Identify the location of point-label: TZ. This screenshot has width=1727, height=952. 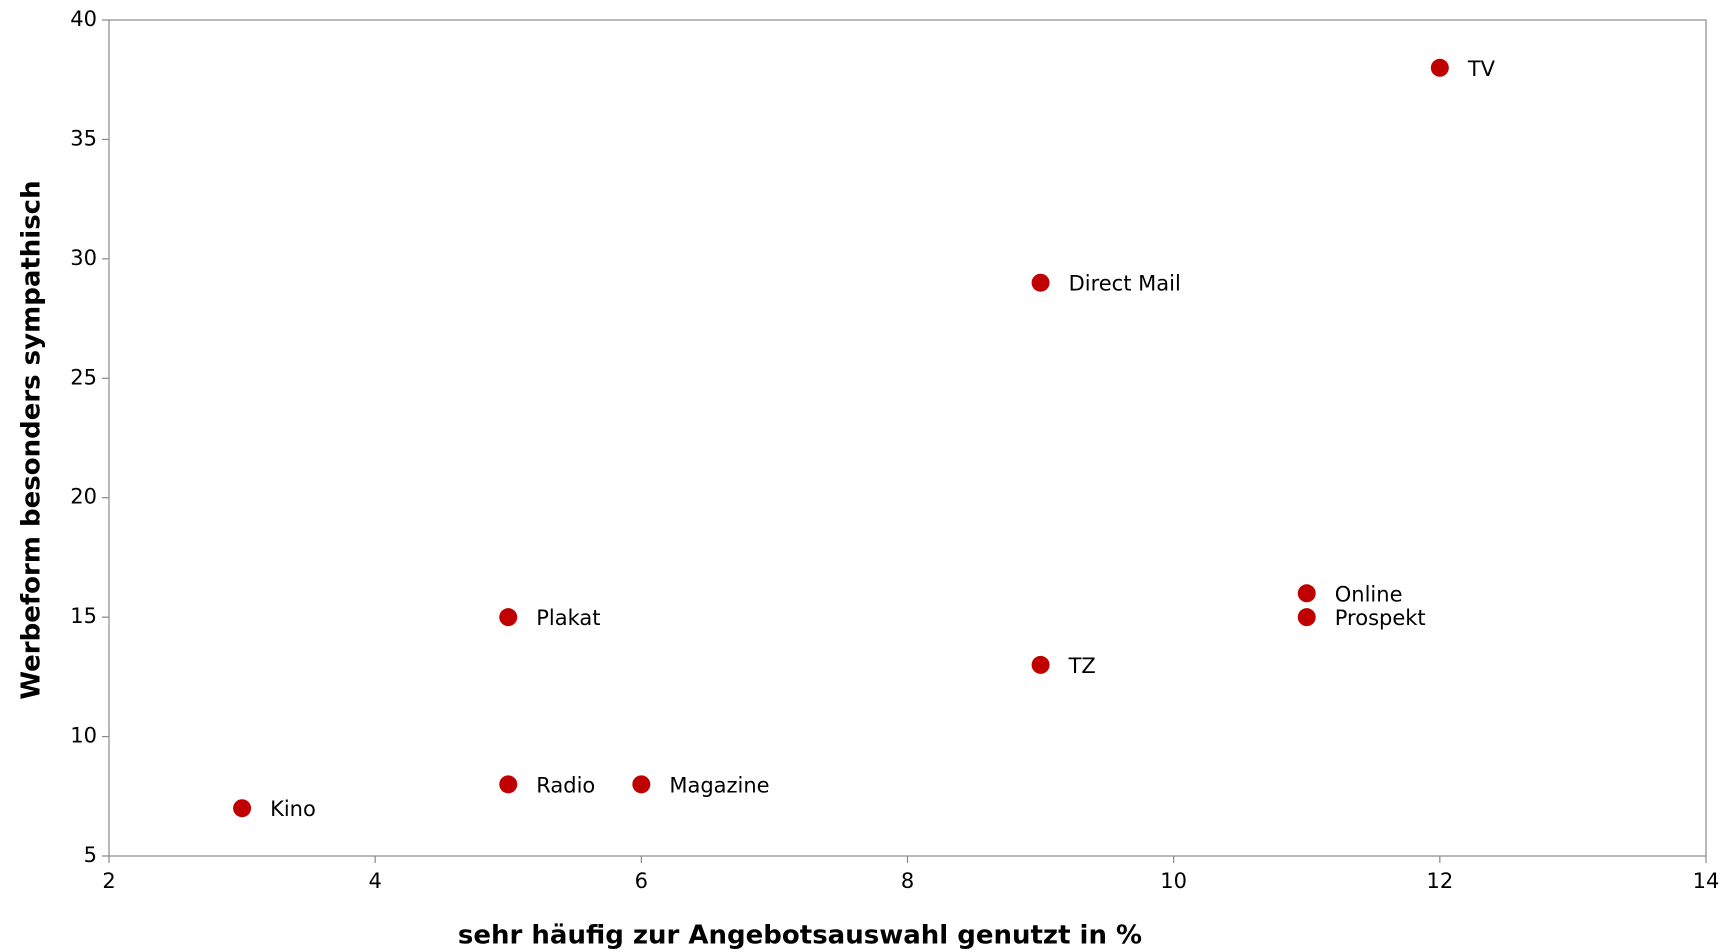
(1082, 666).